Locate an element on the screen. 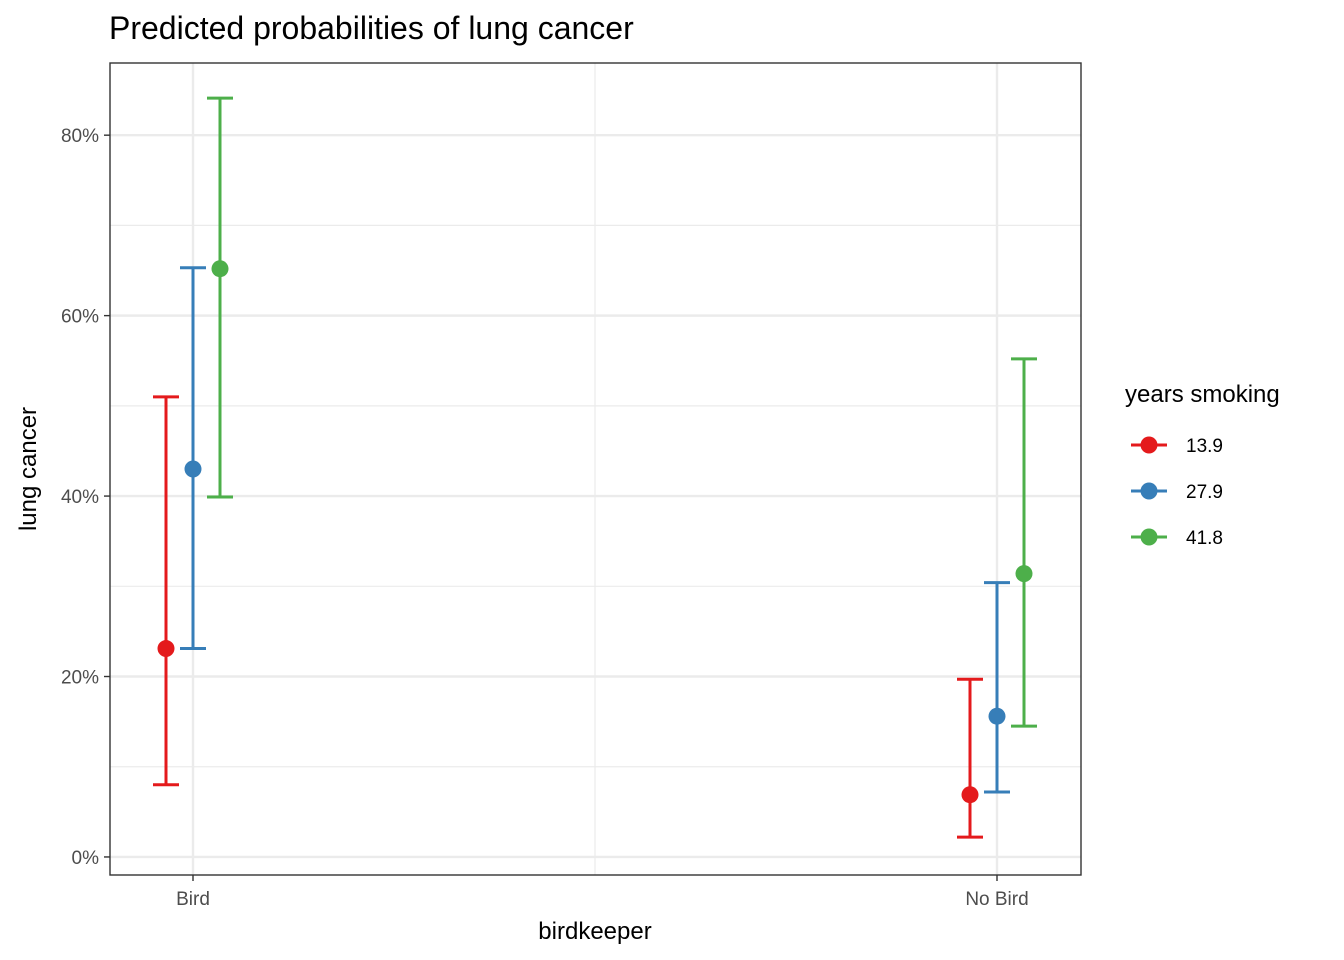 This screenshot has height=960, width=1344. y-axis-title: lung cancer is located at coordinates (28, 469).